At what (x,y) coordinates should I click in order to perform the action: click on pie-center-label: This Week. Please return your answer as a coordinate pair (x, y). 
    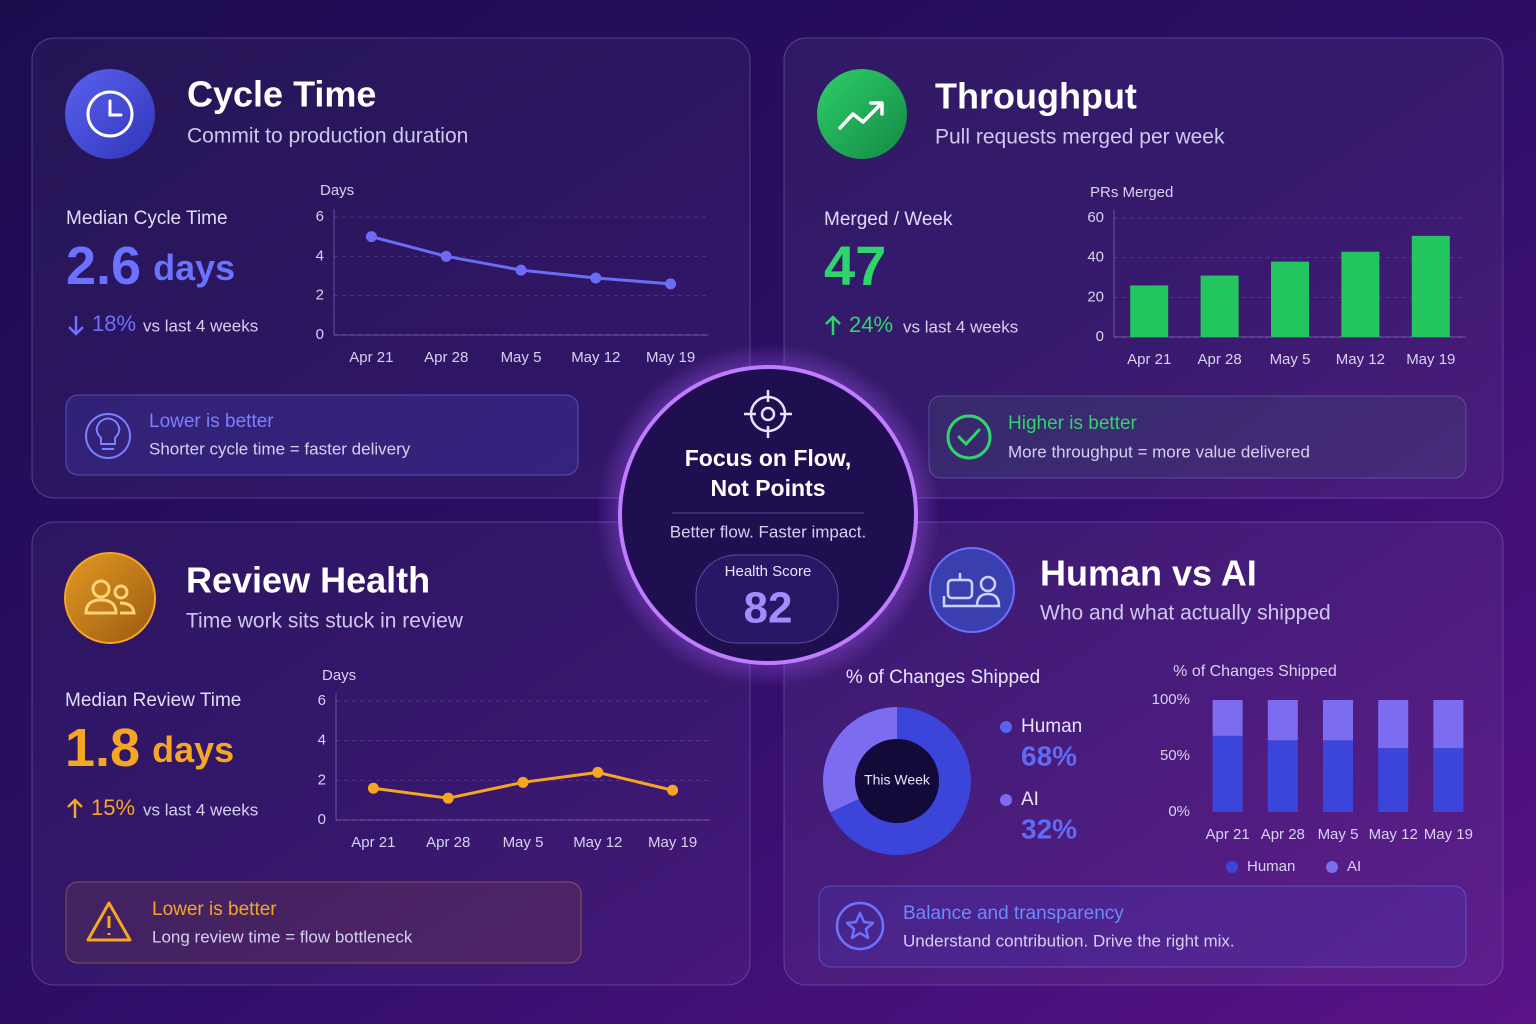
    Looking at the image, I should click on (897, 780).